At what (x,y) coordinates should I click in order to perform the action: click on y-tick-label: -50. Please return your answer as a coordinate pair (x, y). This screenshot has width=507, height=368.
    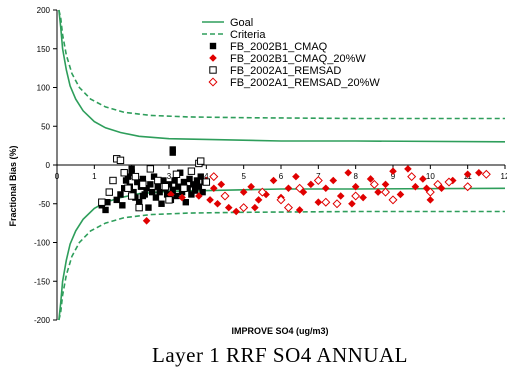
    Looking at the image, I should click on (44, 204).